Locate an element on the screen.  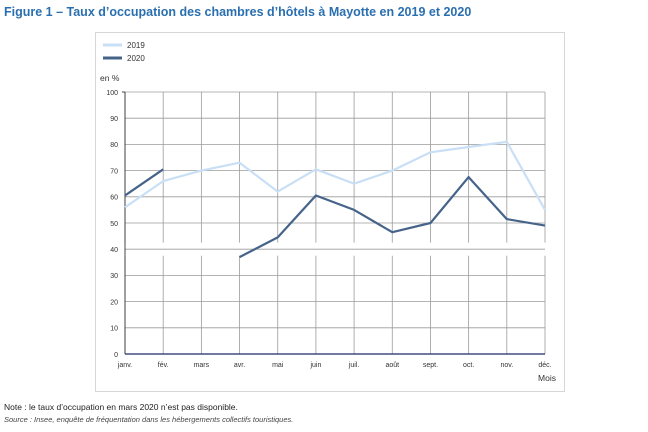
legend-label-2020: 2020 is located at coordinates (136, 58).